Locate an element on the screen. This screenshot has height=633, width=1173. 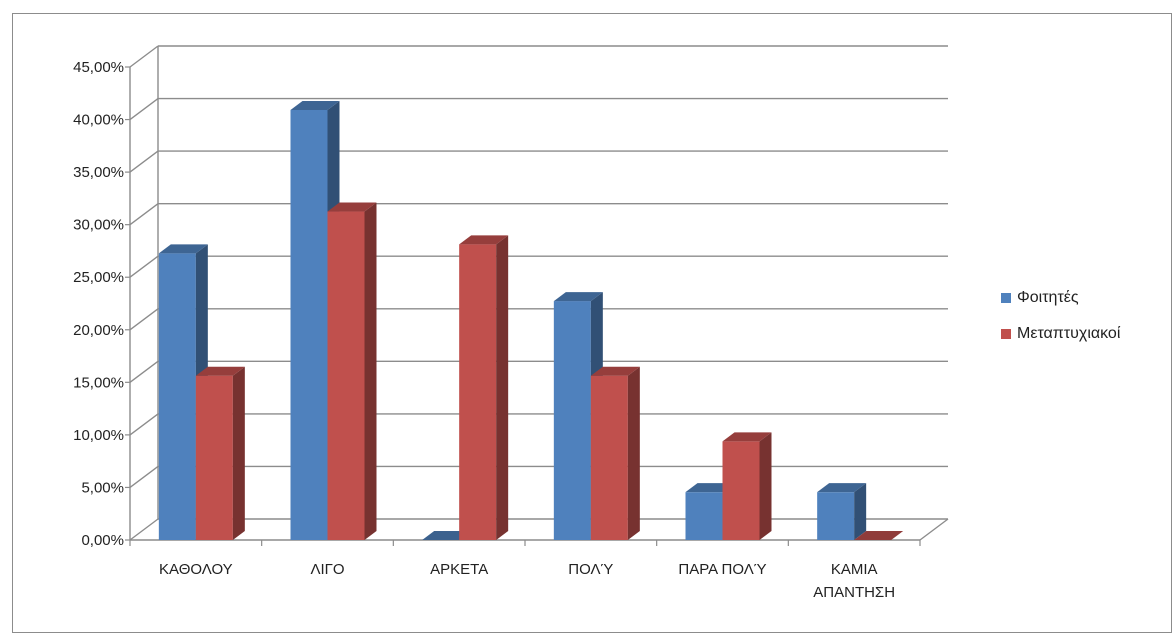
y-tick-label-3: 15,00% is located at coordinates (98, 382).